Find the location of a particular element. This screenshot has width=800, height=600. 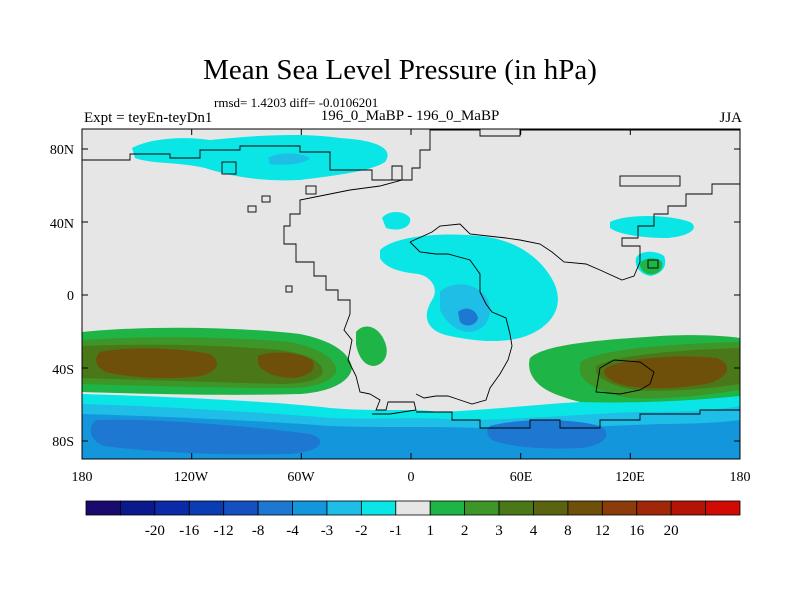

season-label: JJA is located at coordinates (730, 118).